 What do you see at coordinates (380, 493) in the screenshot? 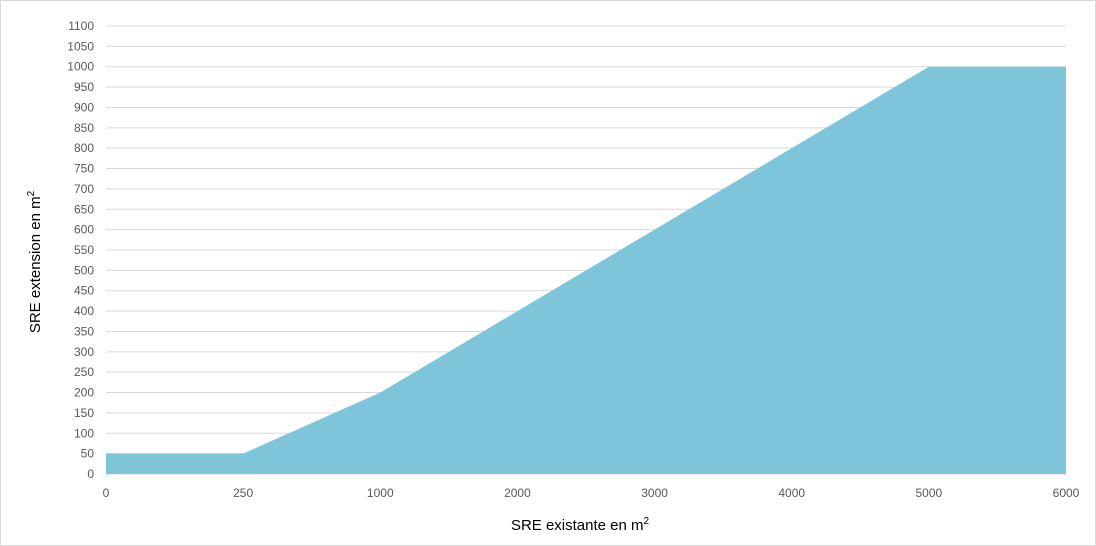
I see `x-tick-label-1000: 1000` at bounding box center [380, 493].